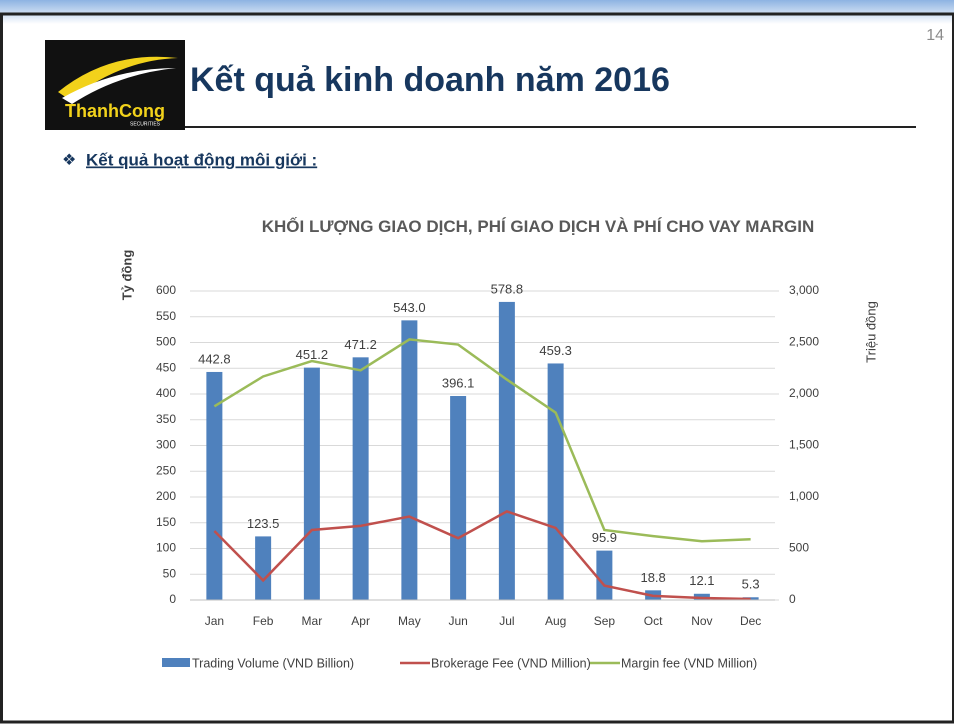  I want to click on y-tick-label: 450, so click(166, 367).